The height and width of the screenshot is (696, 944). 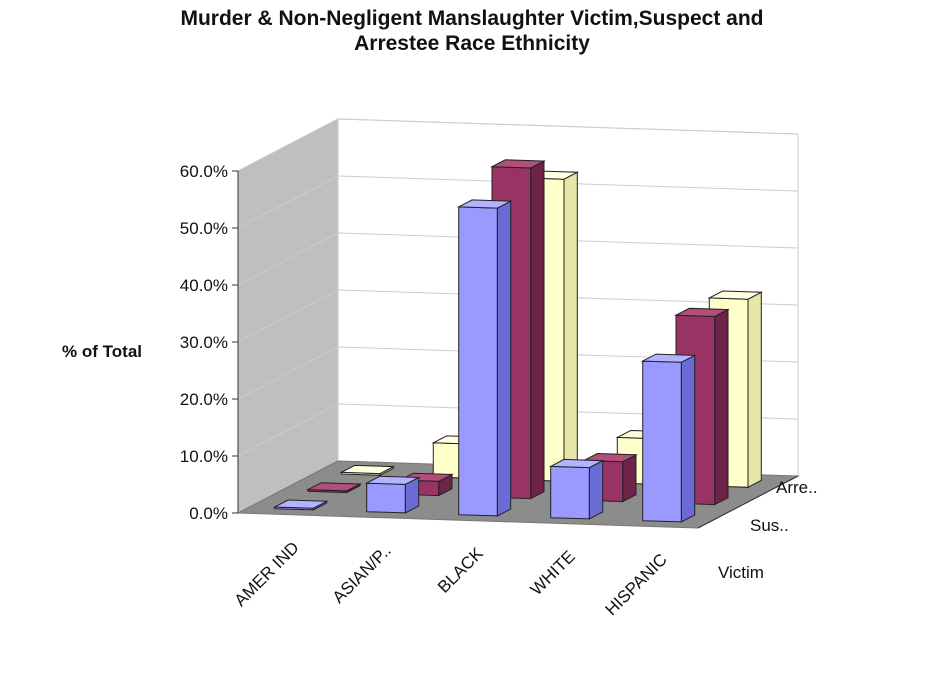 I want to click on x-tick-label: AMER IND, so click(x=267, y=574).